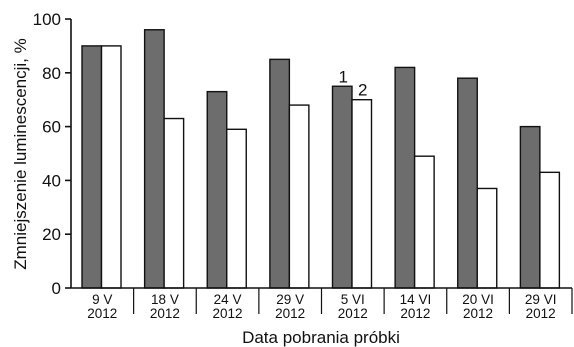 The width and height of the screenshot is (574, 347). What do you see at coordinates (541, 299) in the screenshot?
I see `x-tick-label: 29 VI` at bounding box center [541, 299].